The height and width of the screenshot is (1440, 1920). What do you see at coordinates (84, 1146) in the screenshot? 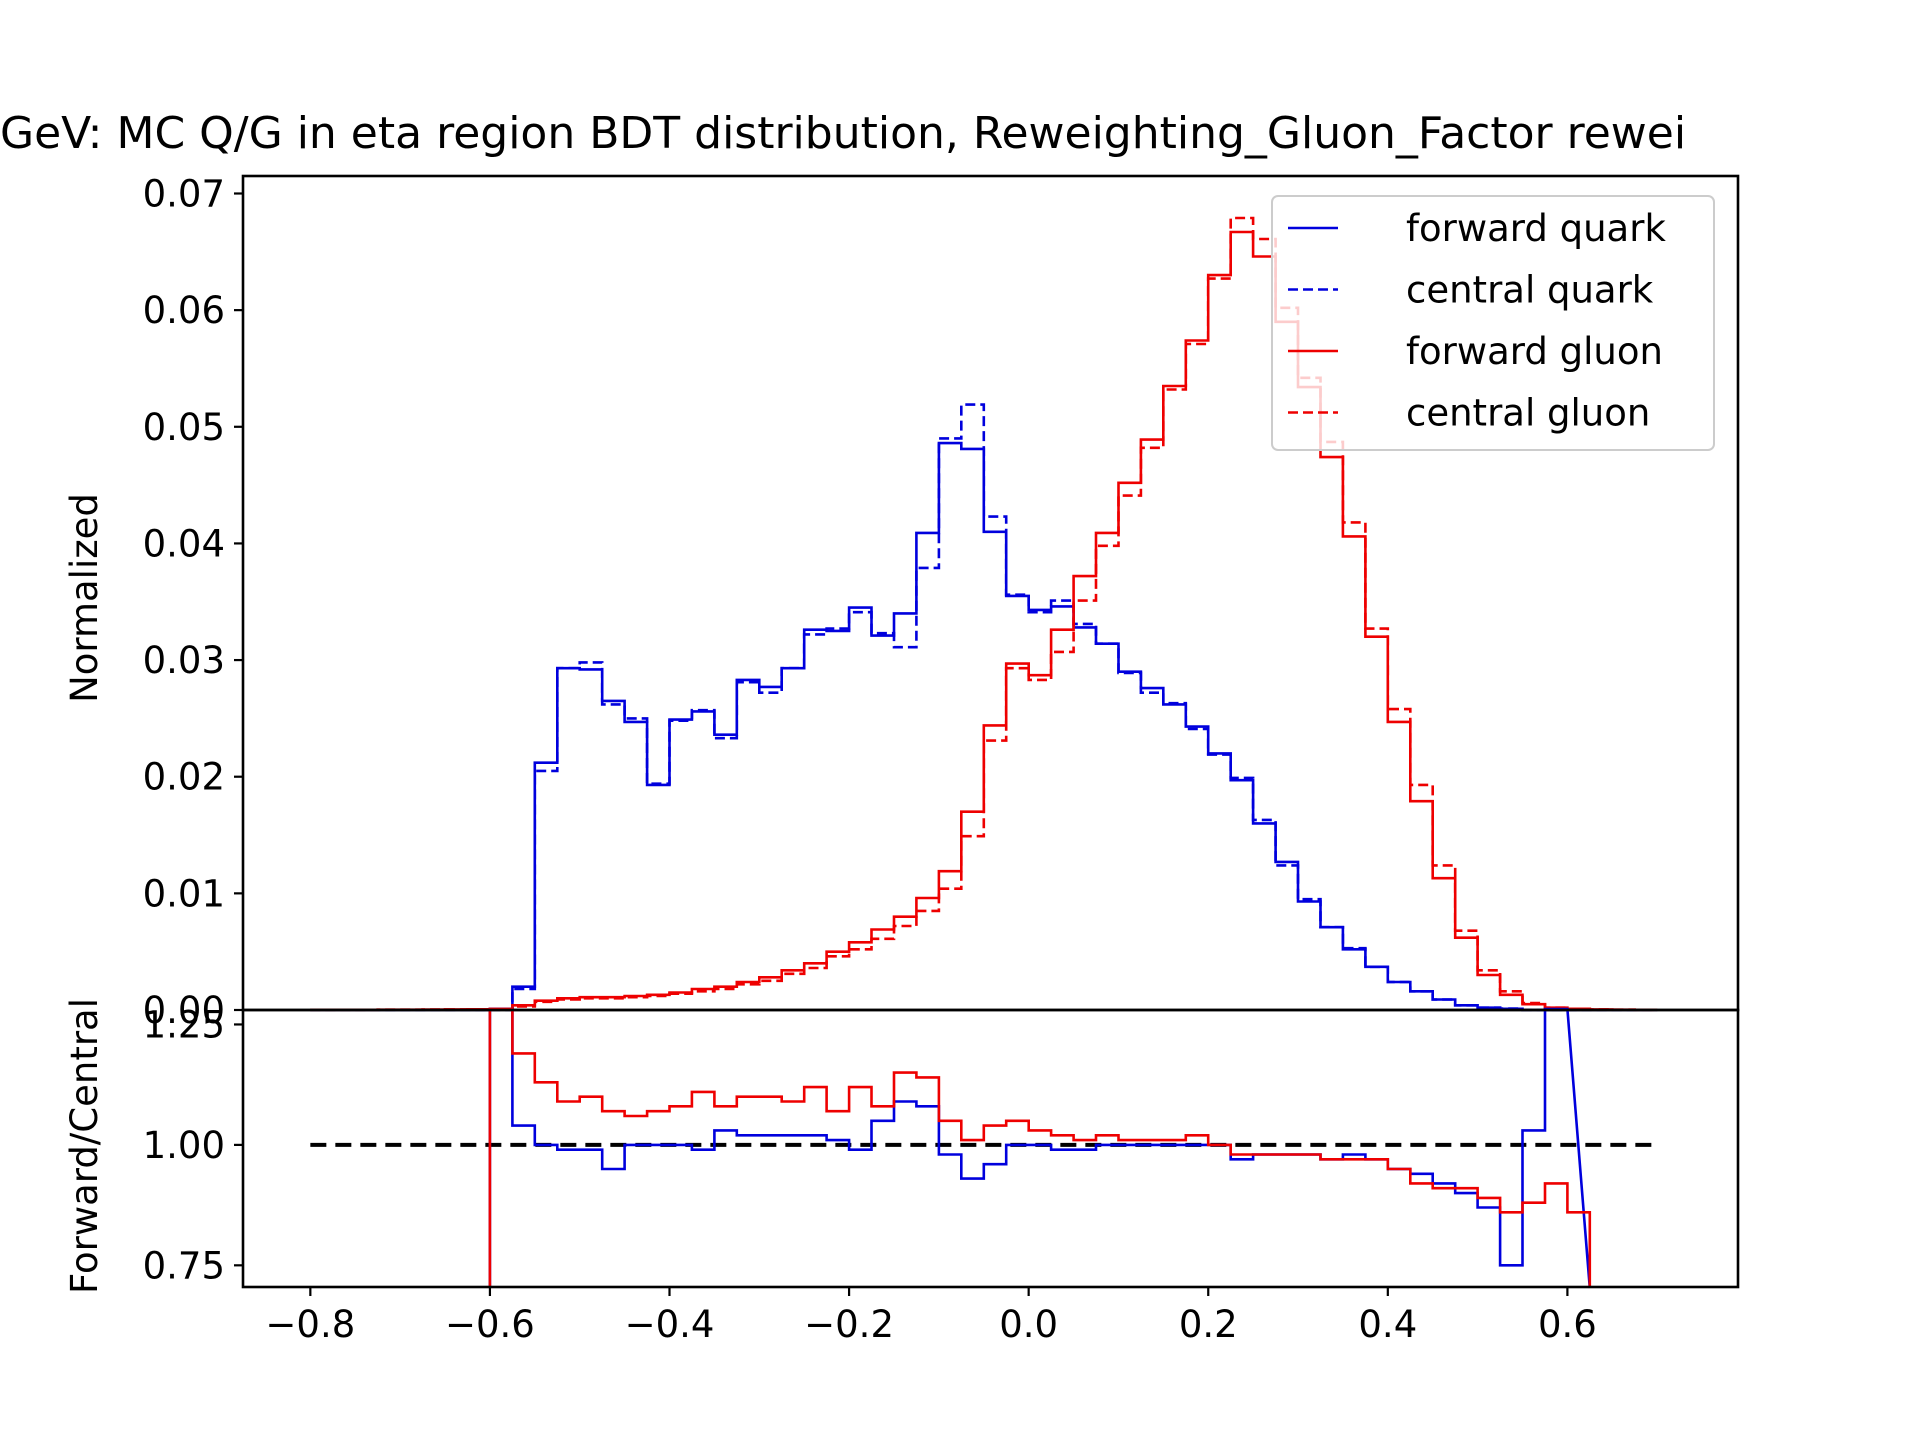
I see `ratio-y-axis-label: Forward/Central` at bounding box center [84, 1146].